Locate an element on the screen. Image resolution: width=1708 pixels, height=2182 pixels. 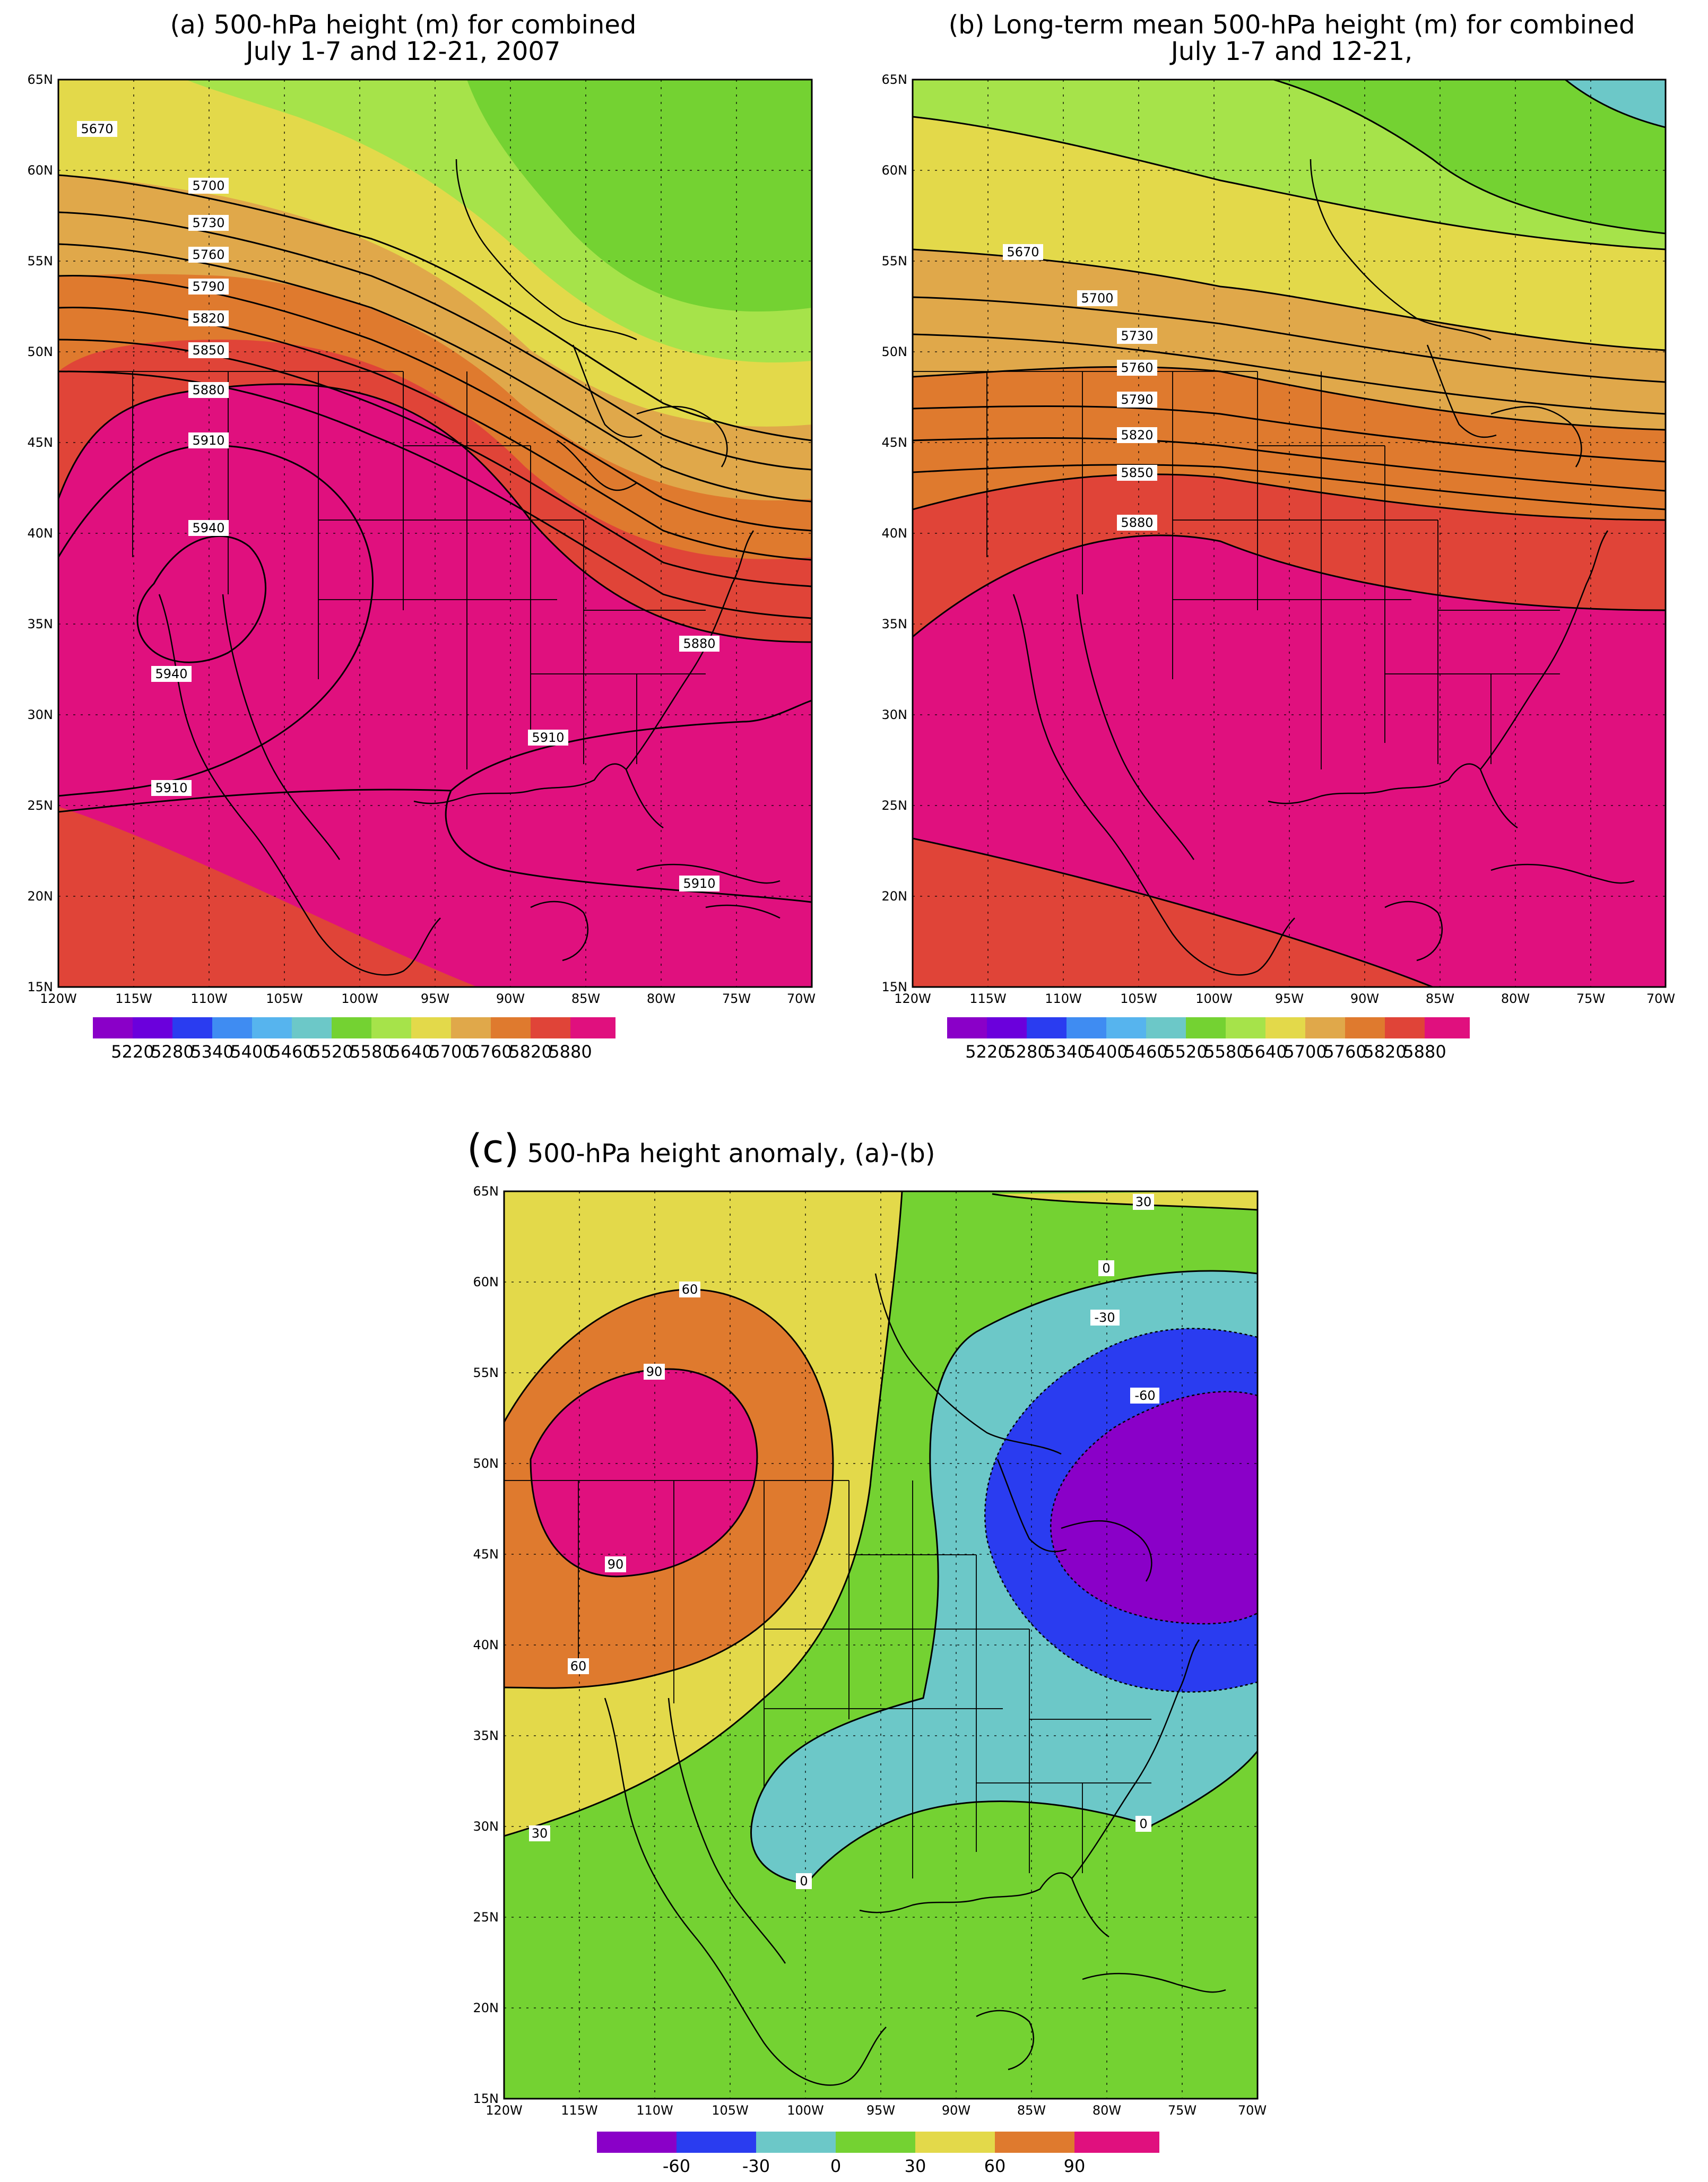
colorbar-label: 5460 is located at coordinates (292, 1052).